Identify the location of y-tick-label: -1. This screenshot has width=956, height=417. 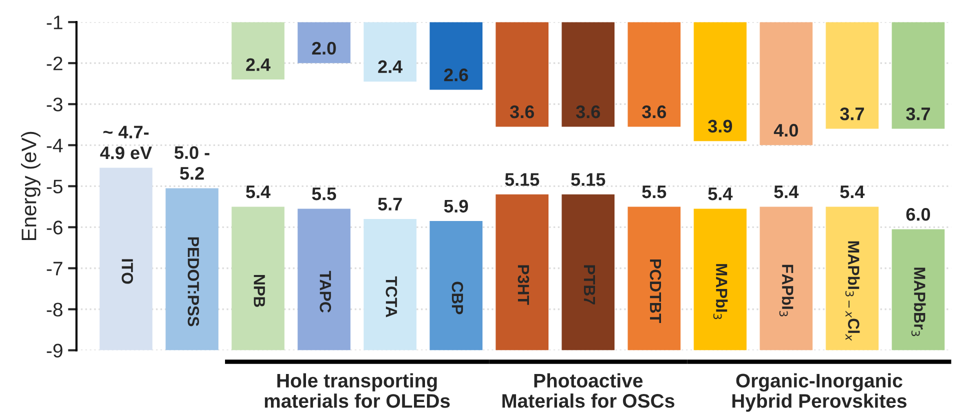
(54, 23).